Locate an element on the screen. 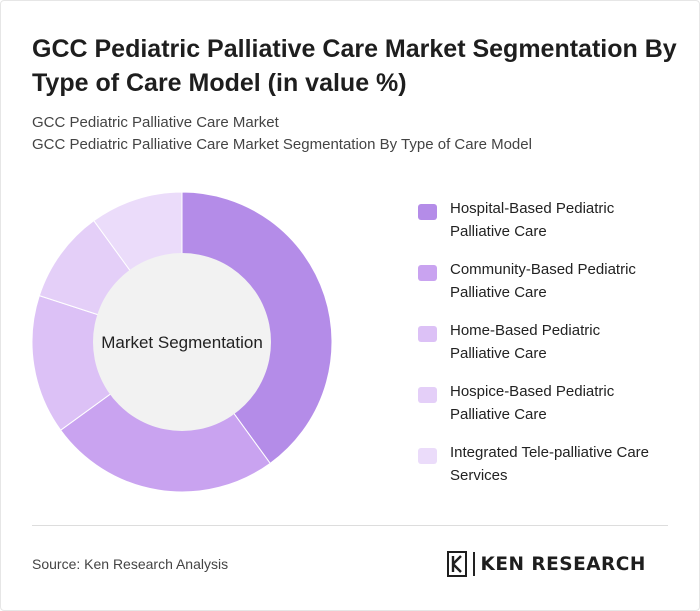  legend-label-line-1: Home-Based Pediatric is located at coordinates (525, 330).